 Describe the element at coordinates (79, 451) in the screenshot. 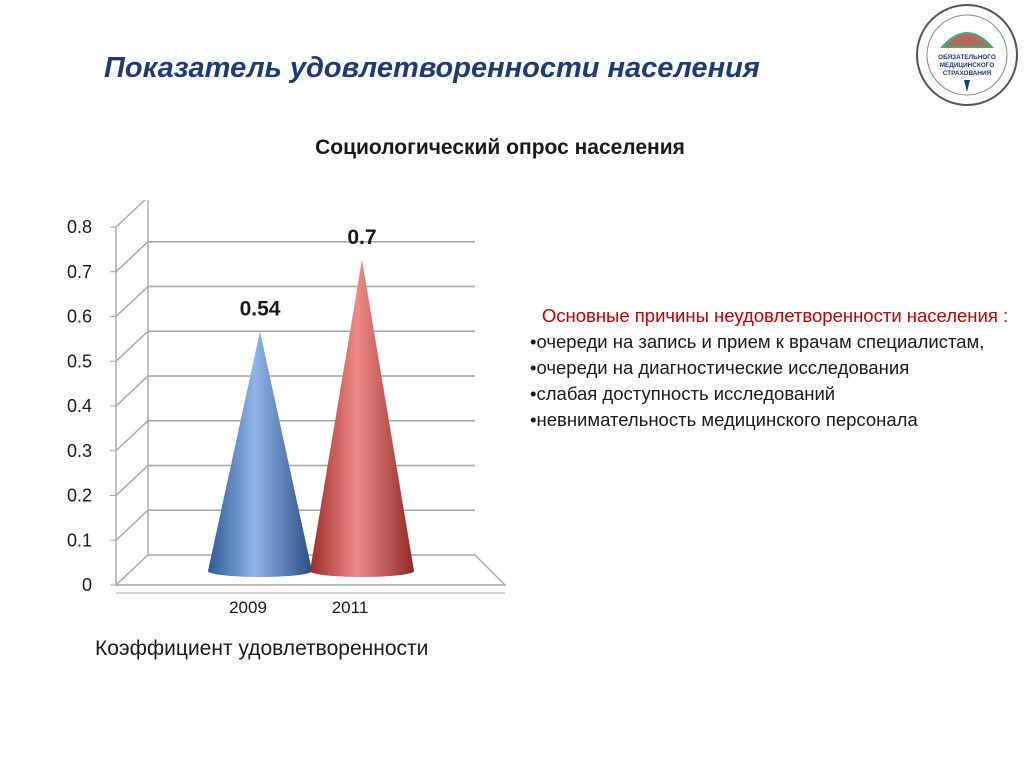

I see `y-tick-label: 0.3` at that location.